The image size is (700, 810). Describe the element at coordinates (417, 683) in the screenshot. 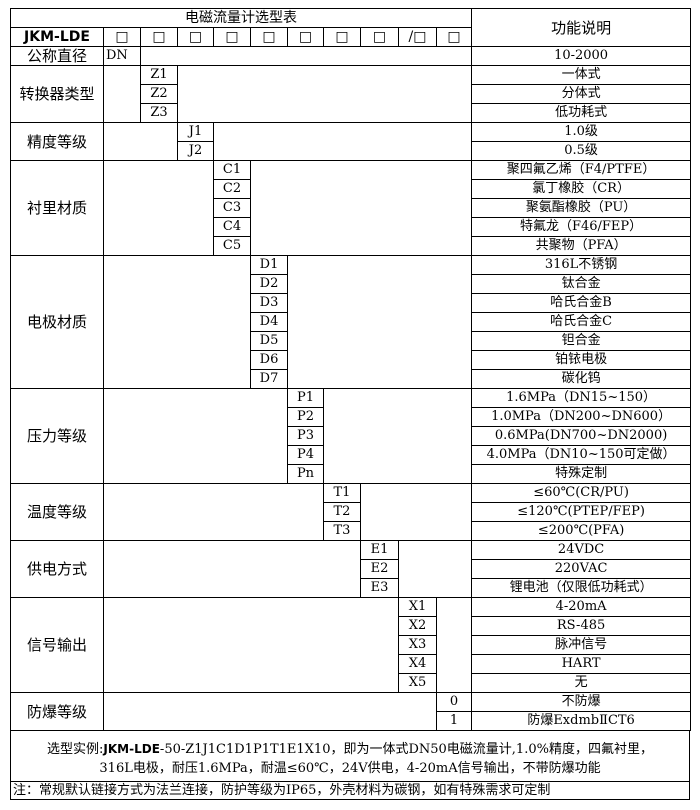

I see `option-code: X5` at that location.